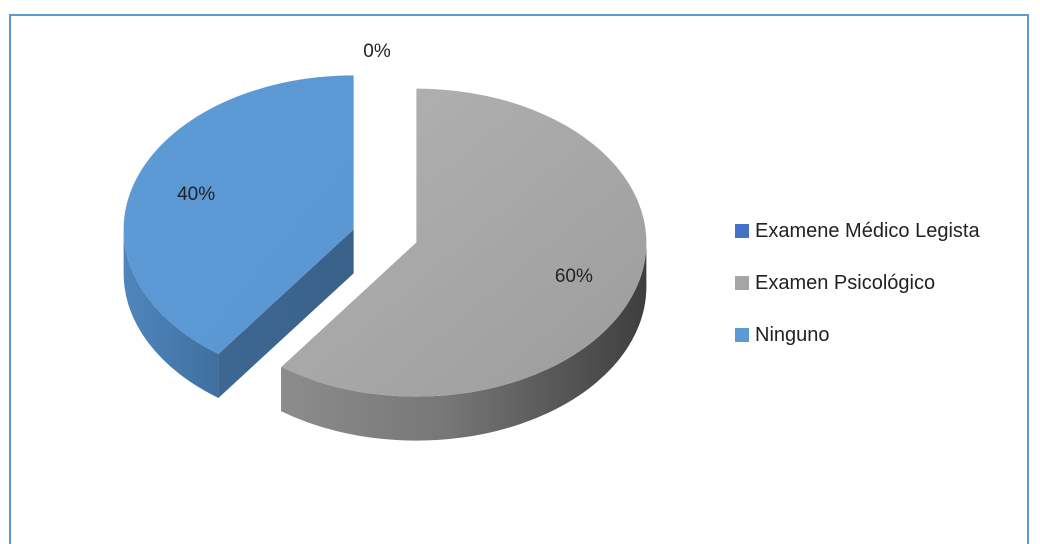 The image size is (1040, 544). Describe the element at coordinates (377, 51) in the screenshot. I see `data-label-examene-medico-legista: 0%` at that location.